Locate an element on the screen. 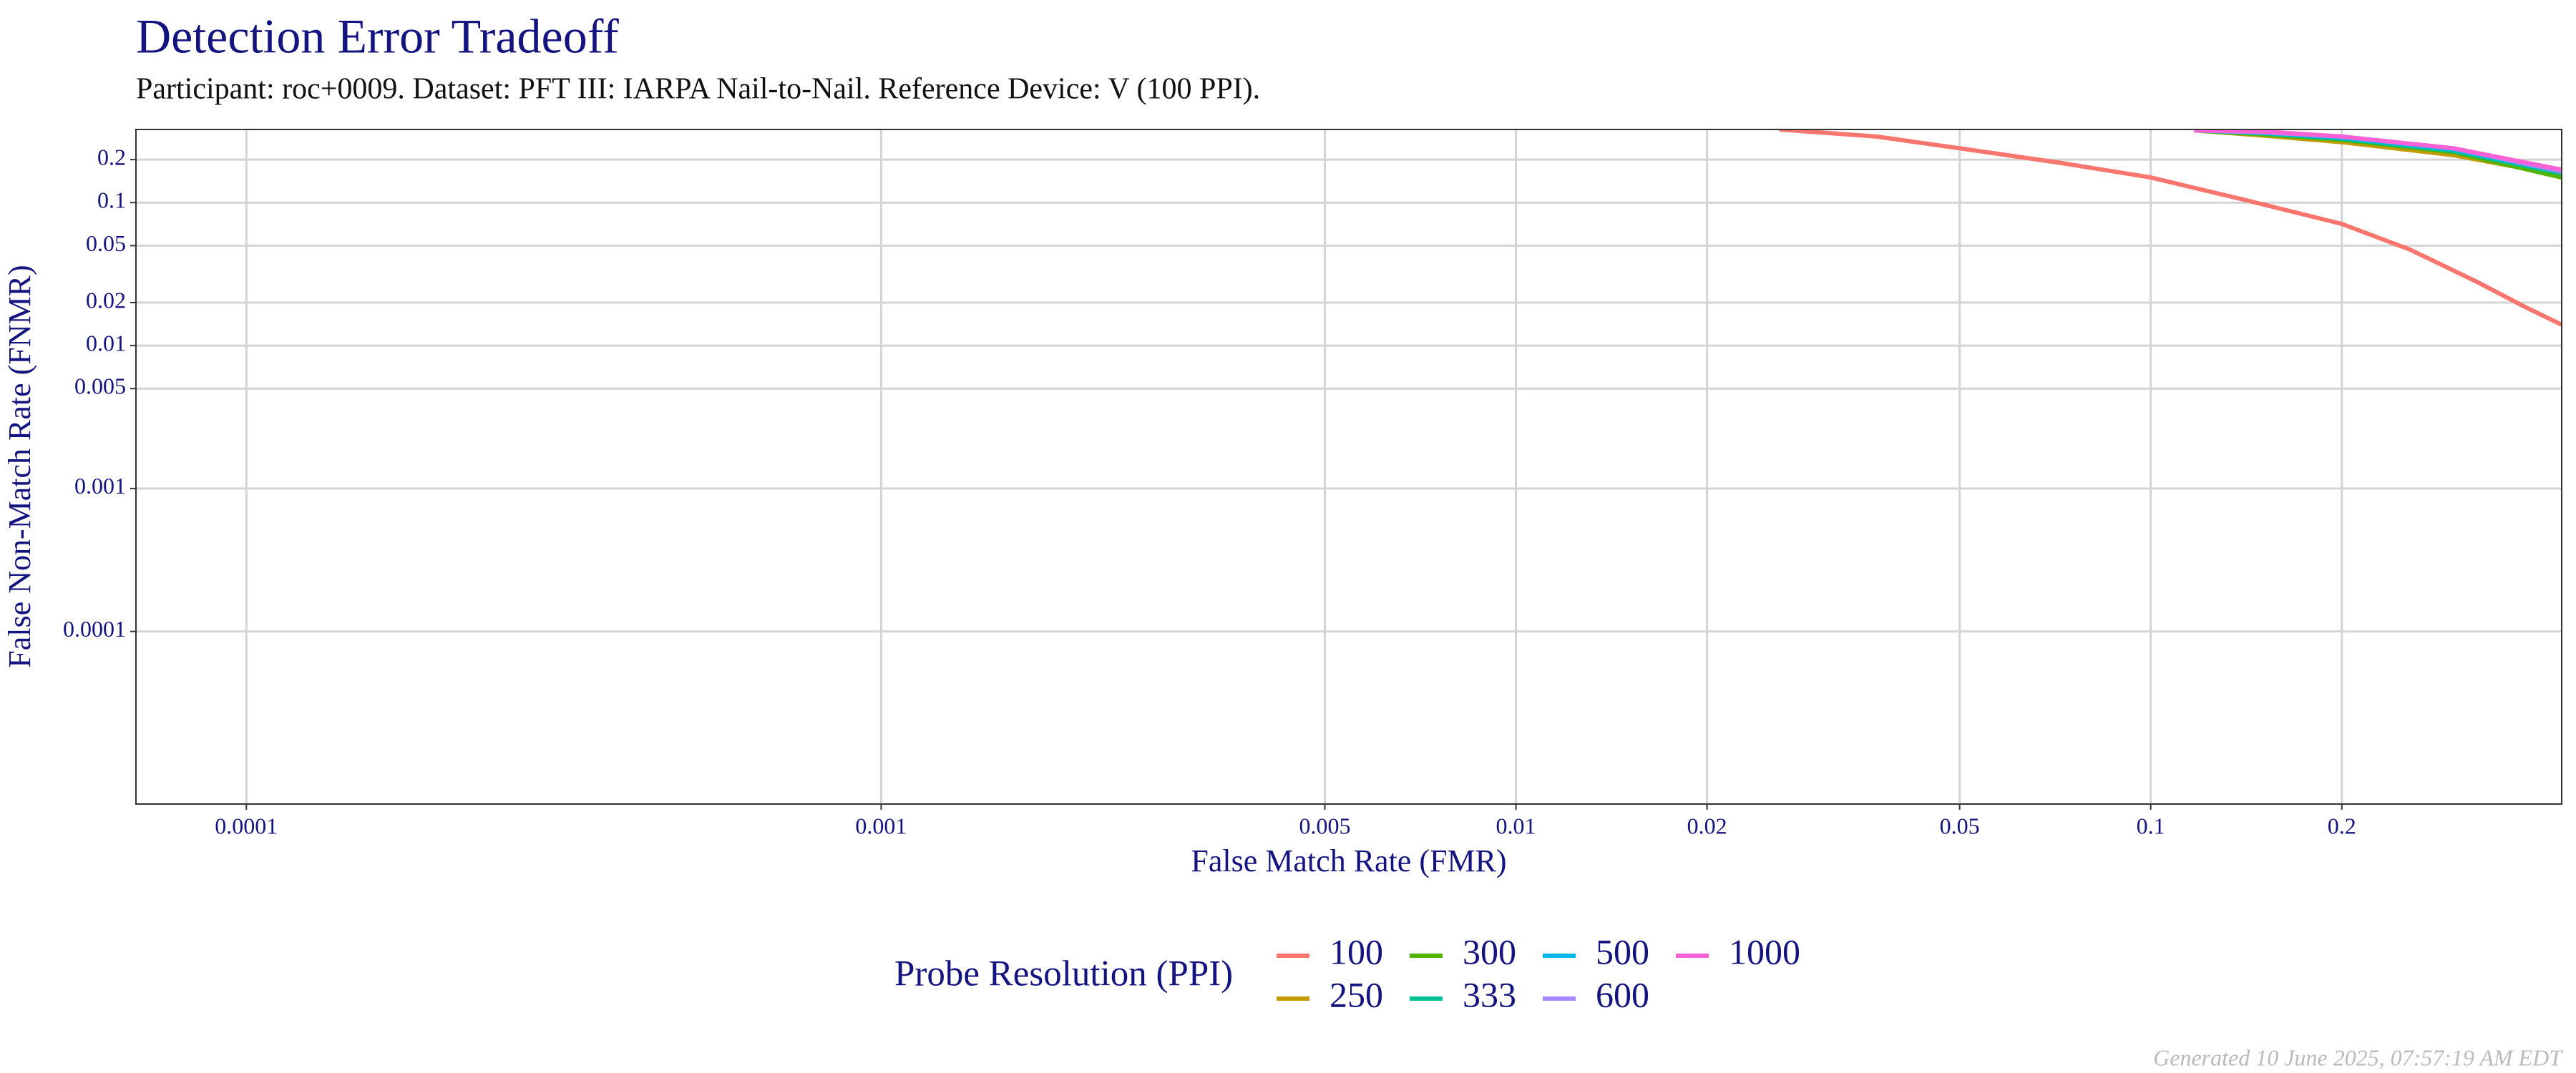 This screenshot has width=2576, height=1073. y-tick-label: 0.01 is located at coordinates (106, 343).